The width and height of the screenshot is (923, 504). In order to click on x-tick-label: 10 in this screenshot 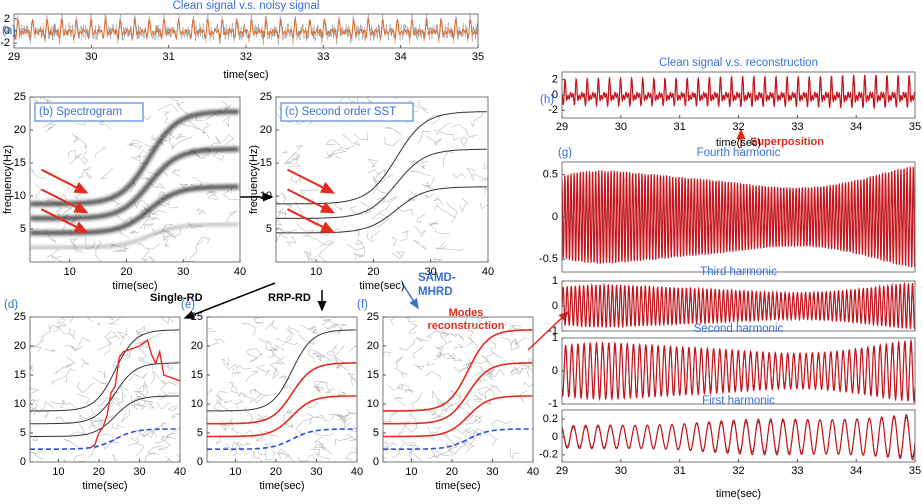, I will do `click(70, 272)`.